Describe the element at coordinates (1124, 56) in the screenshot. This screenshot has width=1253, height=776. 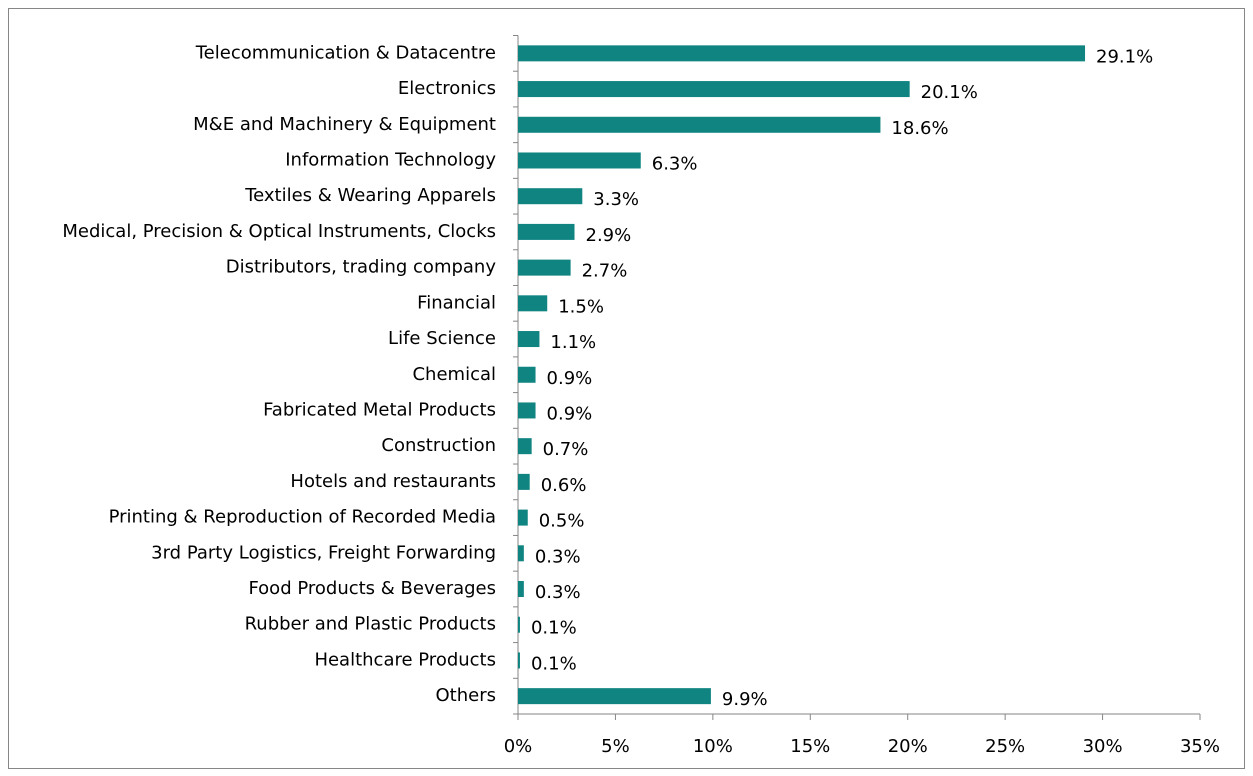
I see `value-label: 29.1%` at that location.